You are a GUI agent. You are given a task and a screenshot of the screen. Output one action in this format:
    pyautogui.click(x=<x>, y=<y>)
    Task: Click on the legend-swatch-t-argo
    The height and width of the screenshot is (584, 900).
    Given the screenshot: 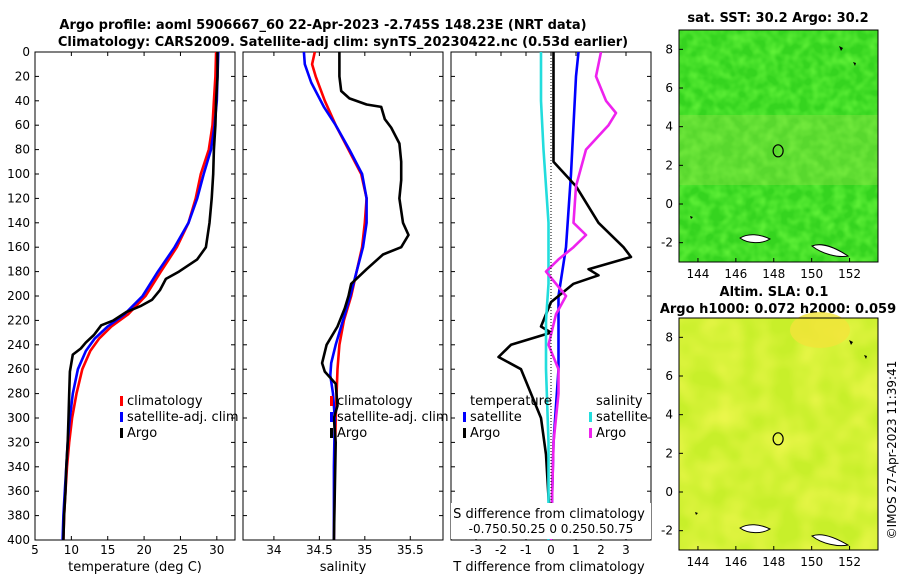 What is the action you would take?
    pyautogui.click(x=464, y=433)
    